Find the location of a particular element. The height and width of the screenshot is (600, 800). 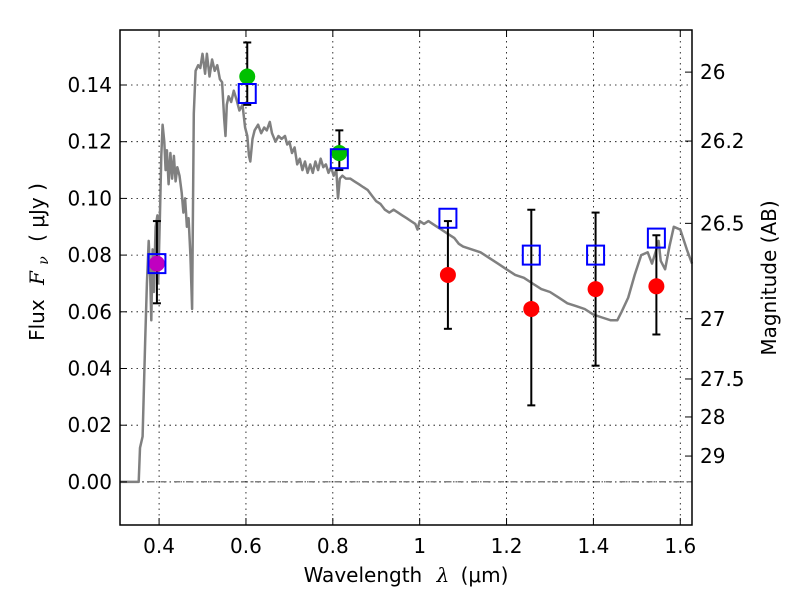

y-axis-label-text: Flux is located at coordinates (37, 320).